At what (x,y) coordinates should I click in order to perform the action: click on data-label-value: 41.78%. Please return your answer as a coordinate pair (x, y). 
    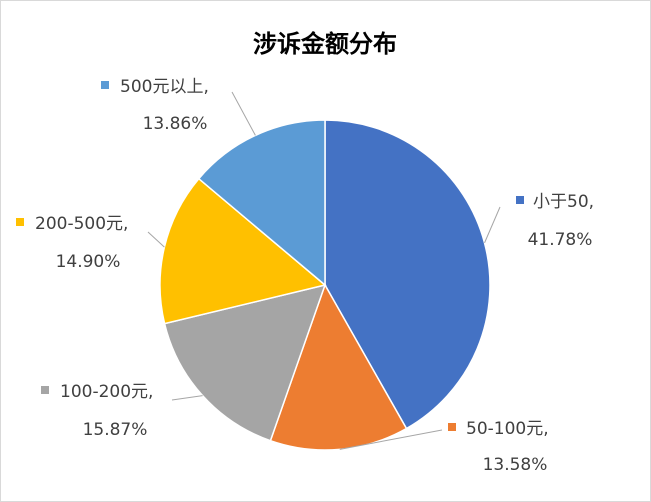
    Looking at the image, I should click on (560, 240).